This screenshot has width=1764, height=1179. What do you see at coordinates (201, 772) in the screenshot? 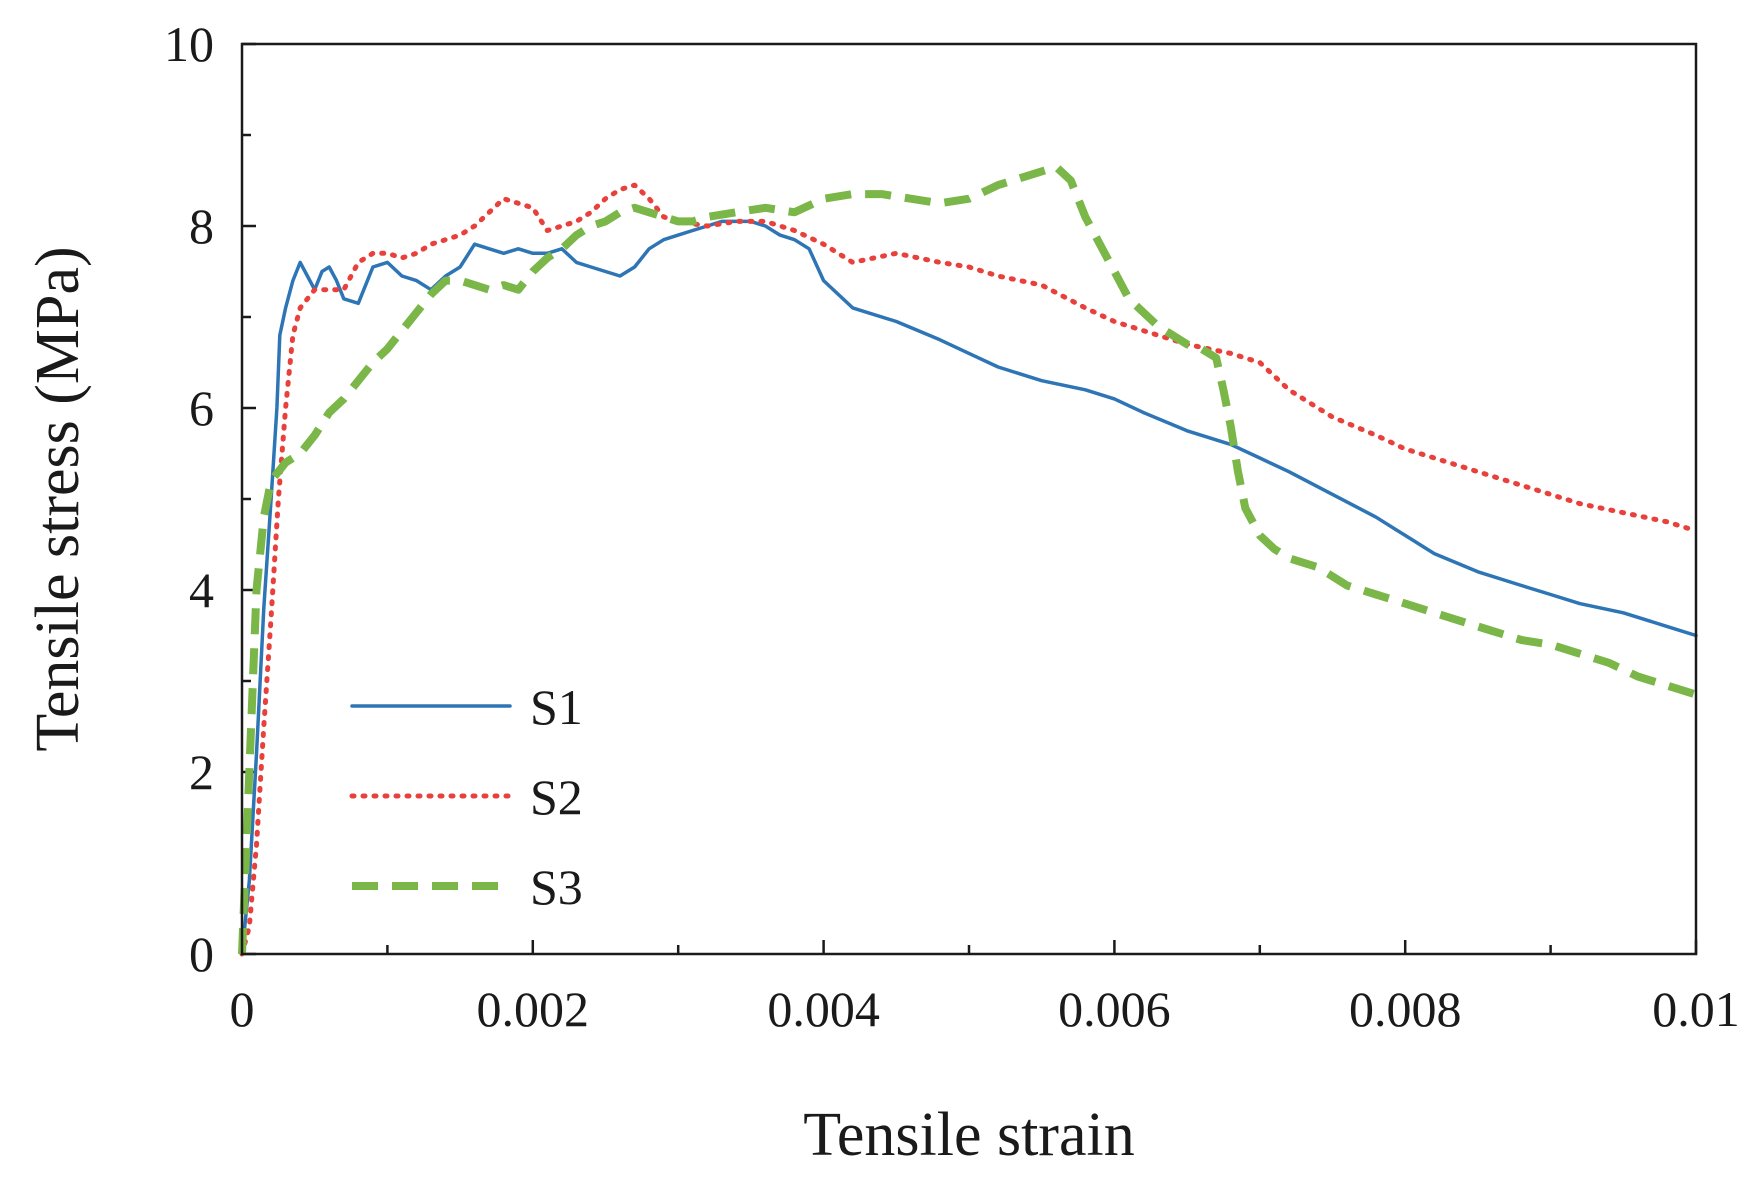
I see `y-tick-label: 2` at bounding box center [201, 772].